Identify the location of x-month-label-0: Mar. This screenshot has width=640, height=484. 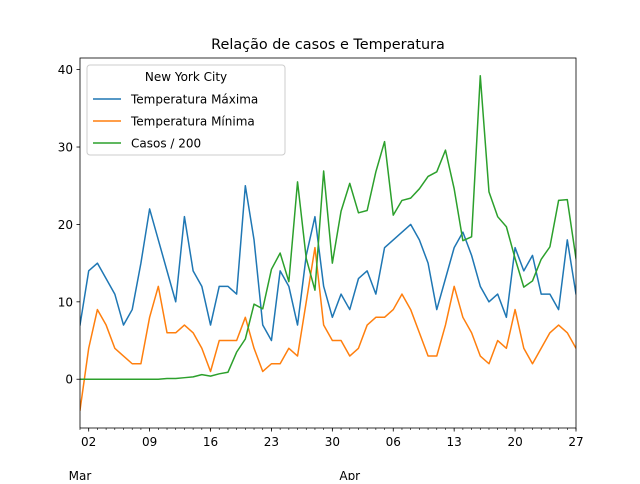
(80, 474).